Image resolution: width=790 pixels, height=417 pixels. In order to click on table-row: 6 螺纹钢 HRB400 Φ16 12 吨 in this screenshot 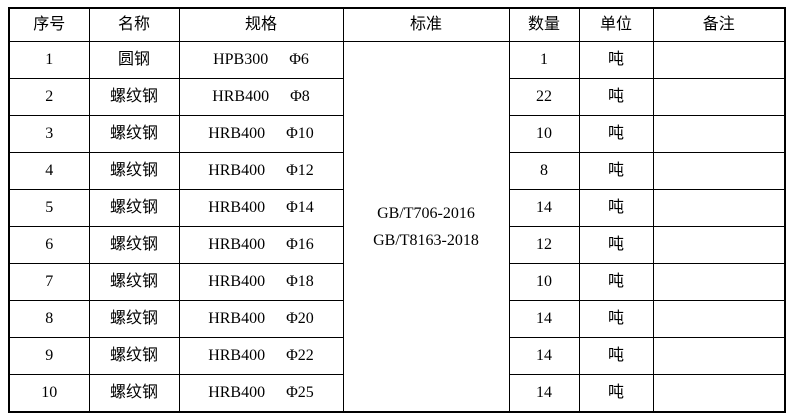, I will do `click(397, 245)`.